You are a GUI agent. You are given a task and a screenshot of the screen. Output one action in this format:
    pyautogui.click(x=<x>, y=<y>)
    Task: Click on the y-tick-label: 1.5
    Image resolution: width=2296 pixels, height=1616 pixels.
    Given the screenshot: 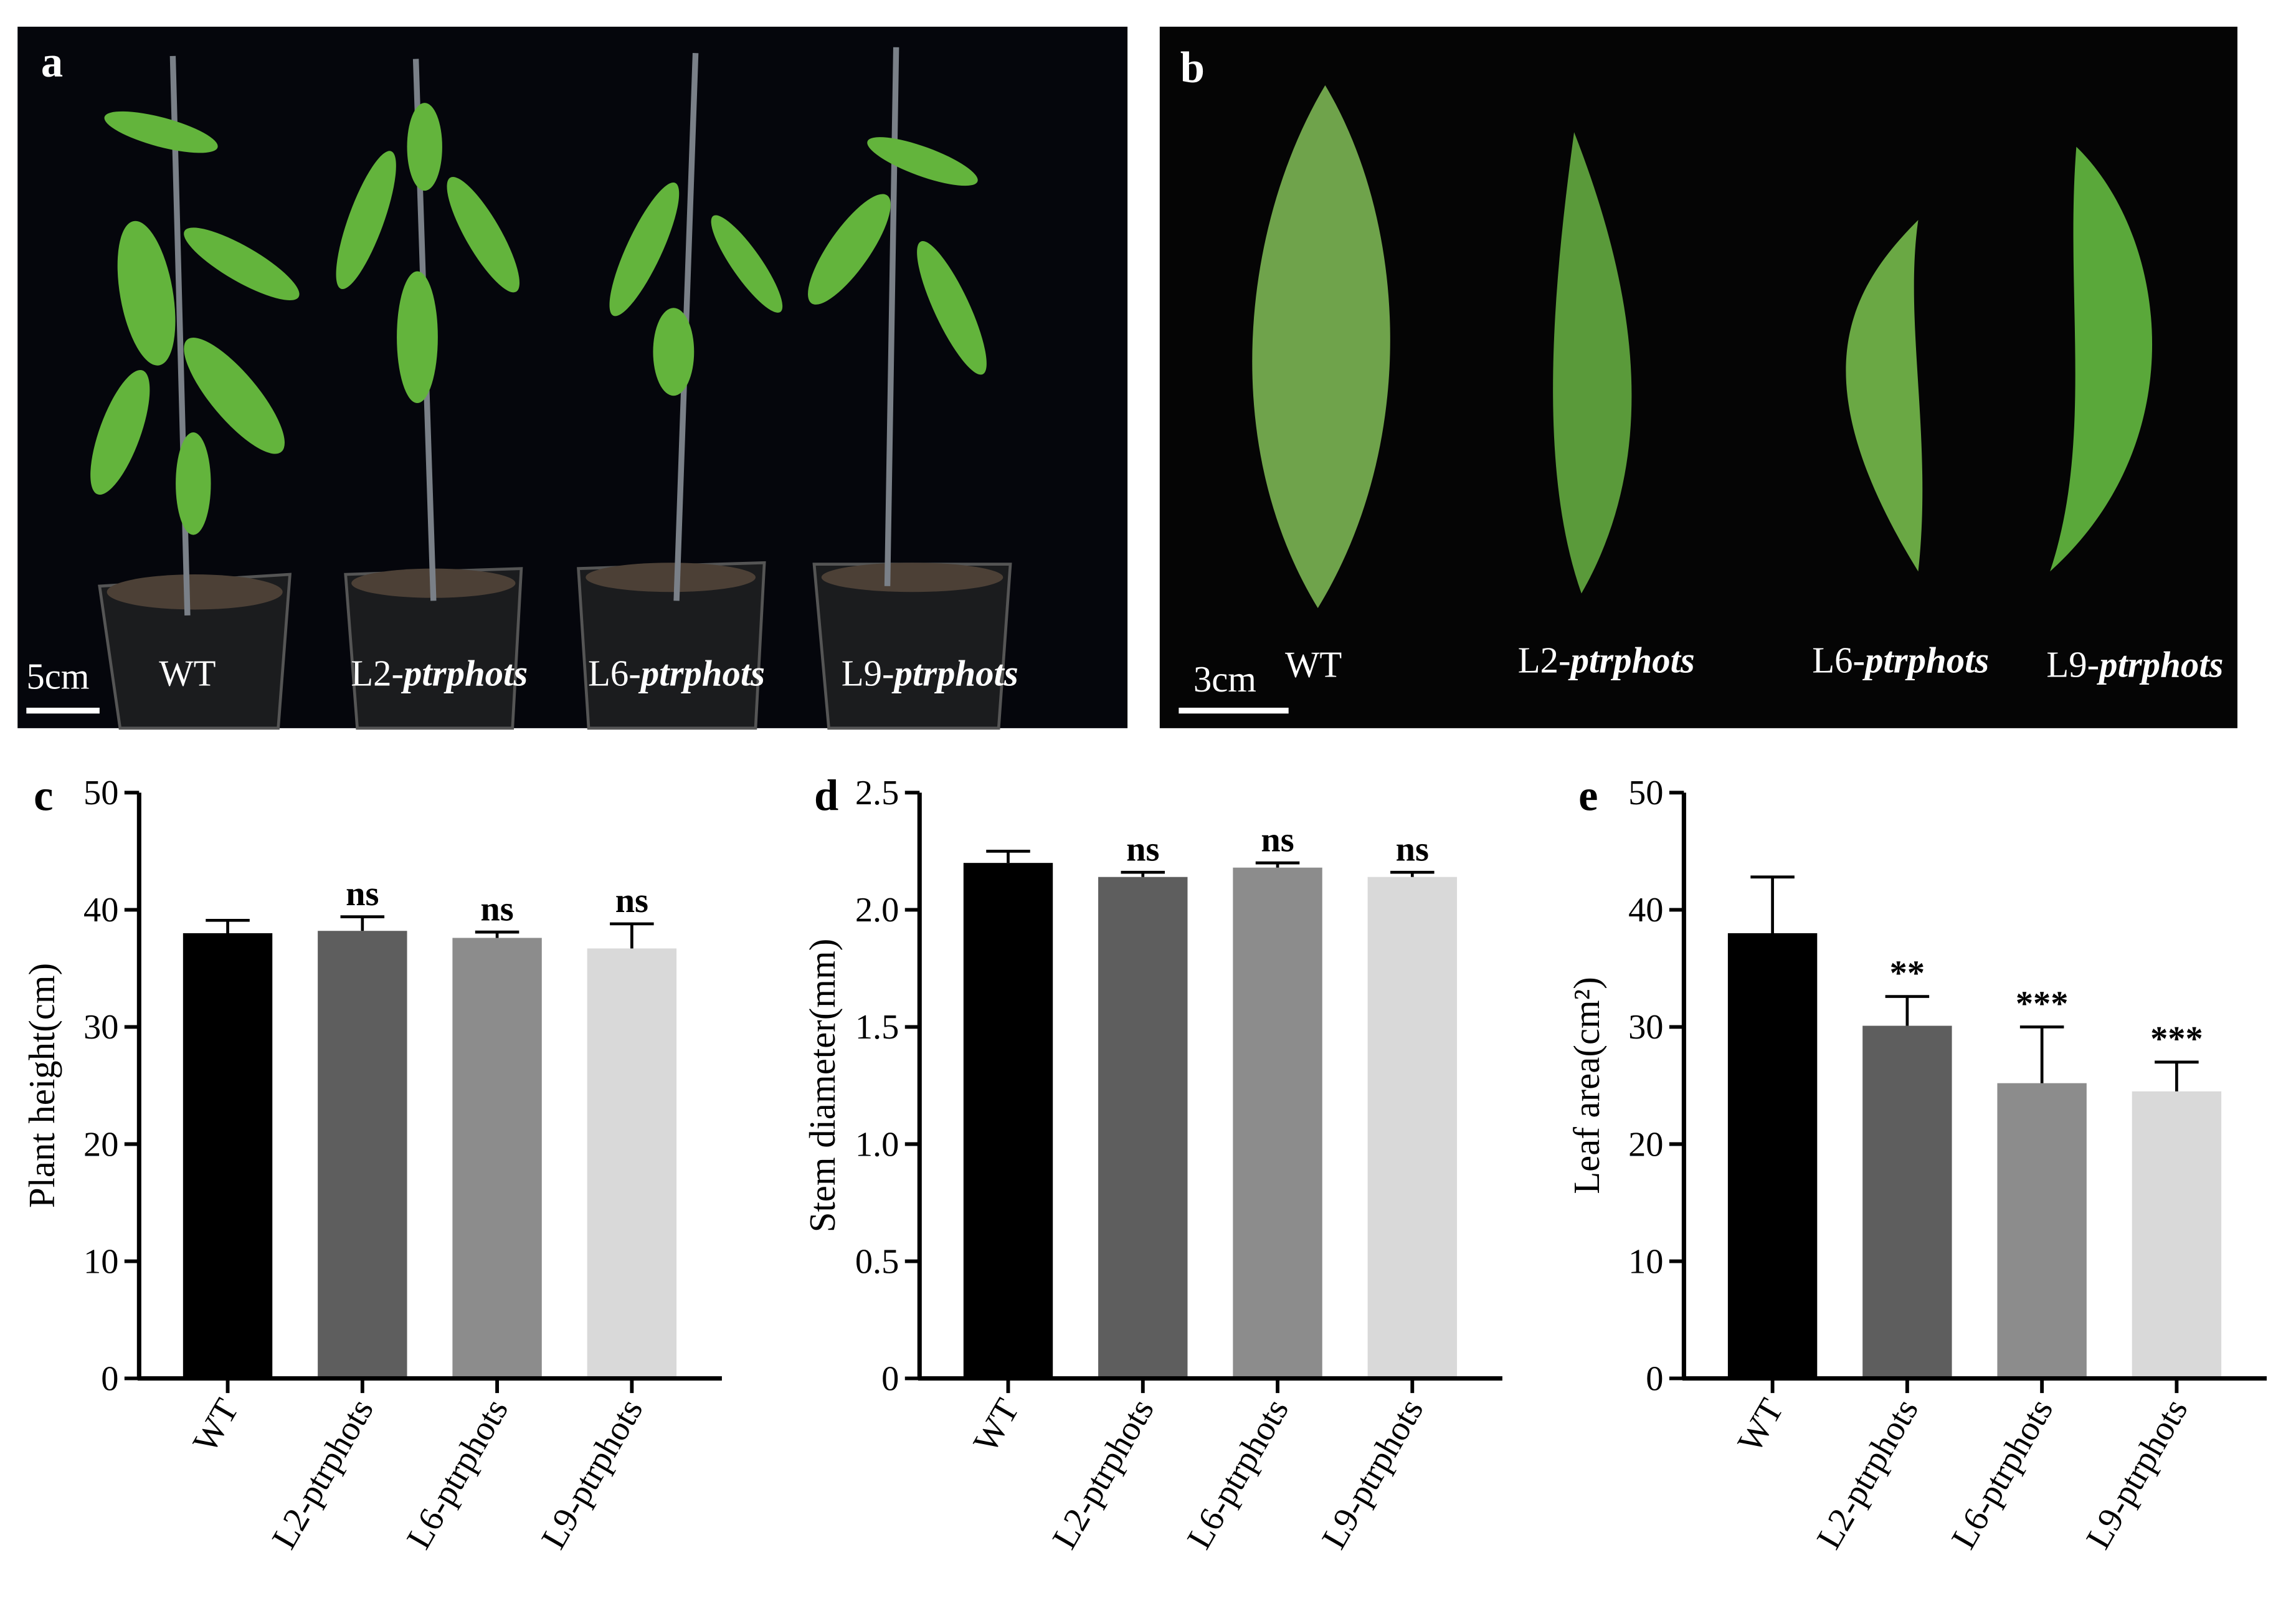 What is the action you would take?
    pyautogui.click(x=877, y=1027)
    